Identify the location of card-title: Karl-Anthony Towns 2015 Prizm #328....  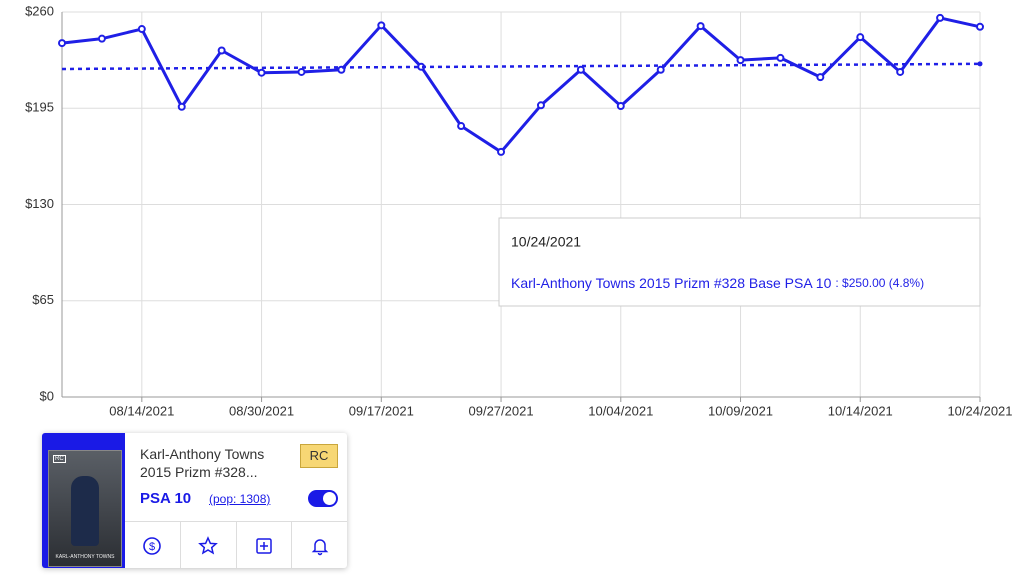
(202, 463).